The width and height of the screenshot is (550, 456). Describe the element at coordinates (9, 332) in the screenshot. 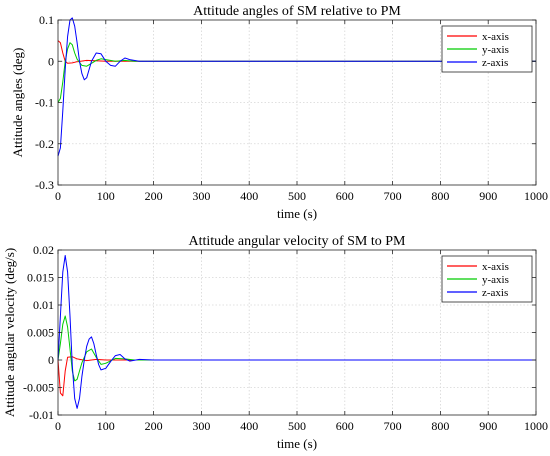

I see `y-axis-label: Attitude angular velocity (deg/s)` at that location.